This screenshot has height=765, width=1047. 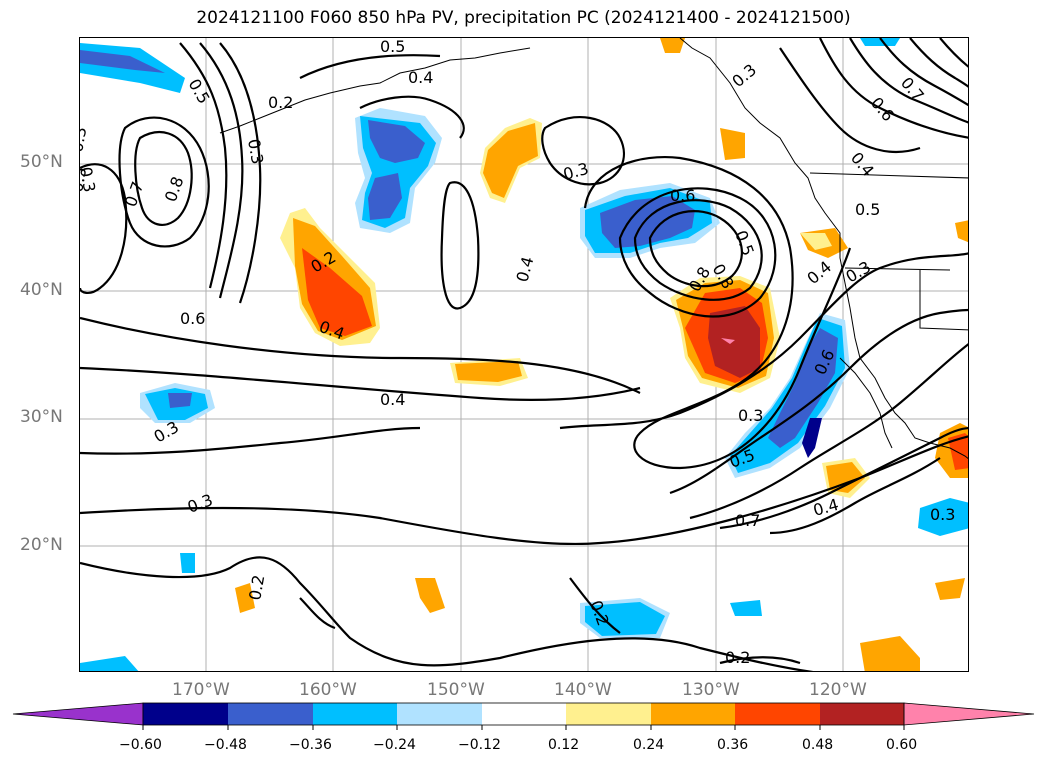 I want to click on lon-label: 130°W, so click(x=711, y=690).